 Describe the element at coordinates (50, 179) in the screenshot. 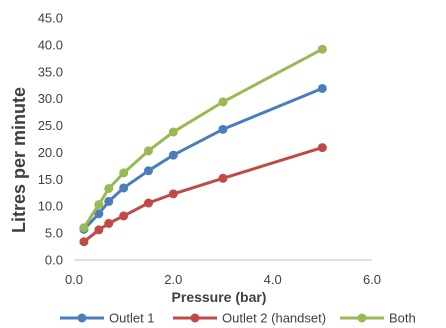

I see `y-tick-label: 15.0` at that location.